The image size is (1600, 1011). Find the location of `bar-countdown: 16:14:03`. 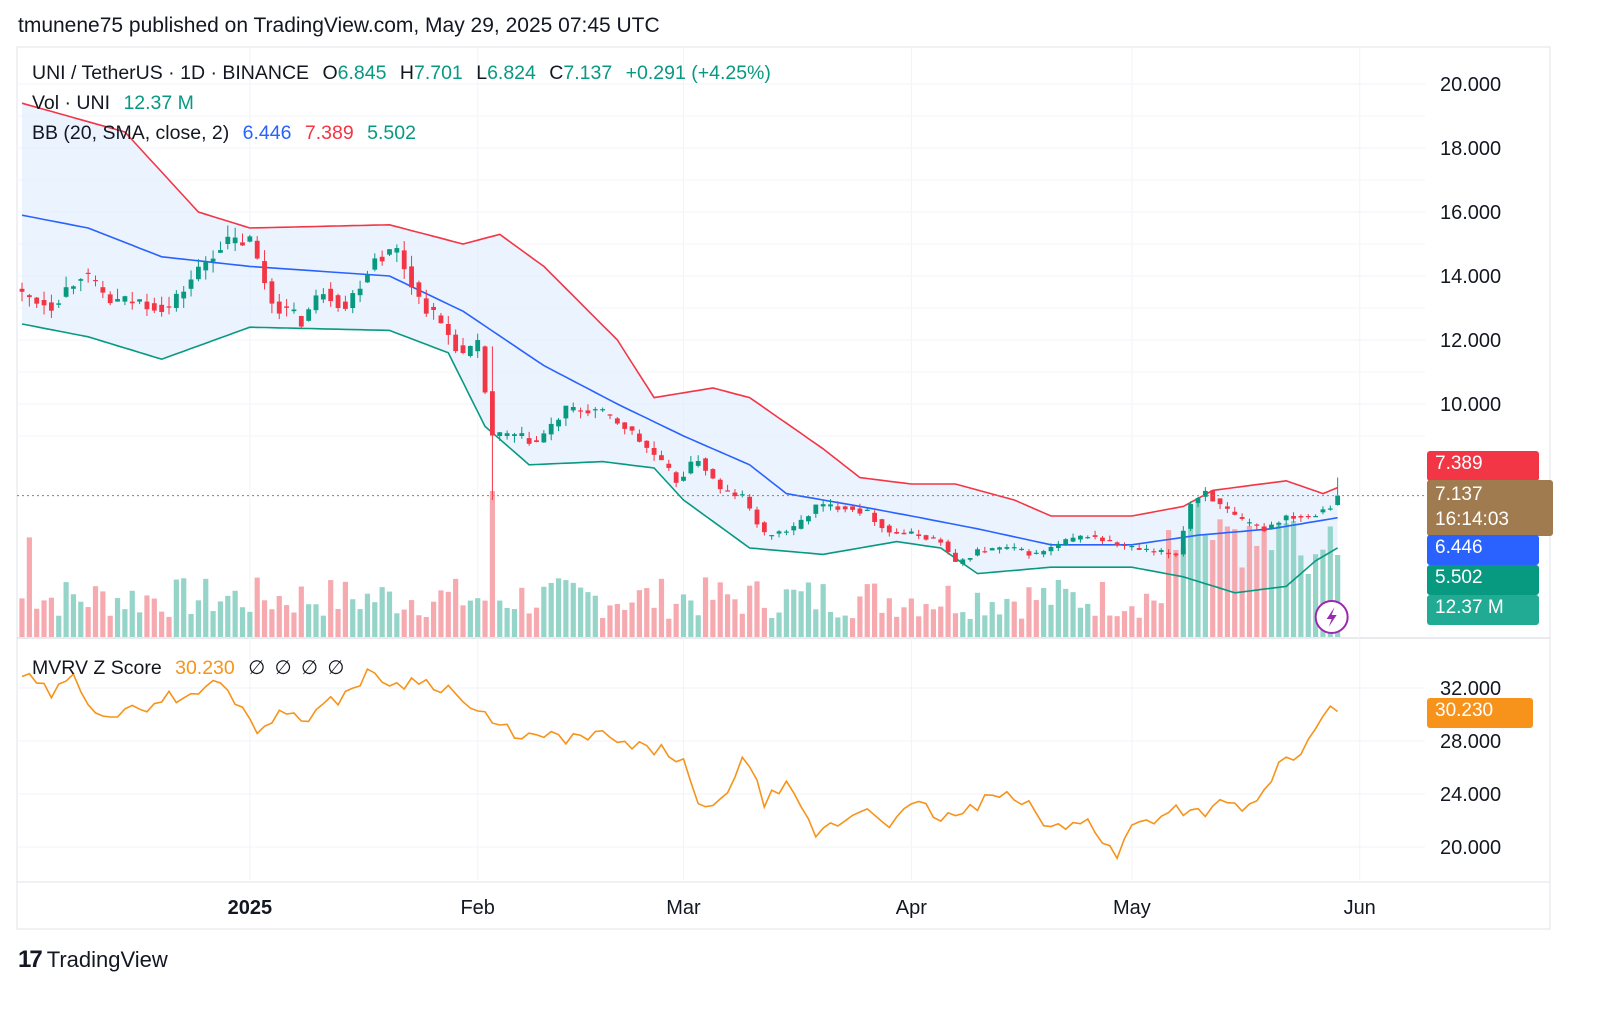

bar-countdown: 16:14:03 is located at coordinates (1472, 519).